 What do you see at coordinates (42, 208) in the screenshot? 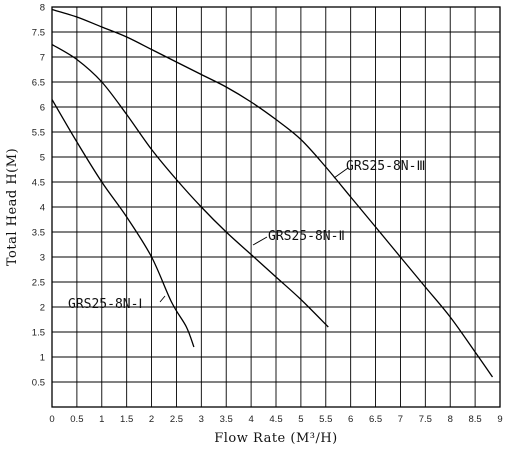
I see `y-tick-label: 4` at bounding box center [42, 208].